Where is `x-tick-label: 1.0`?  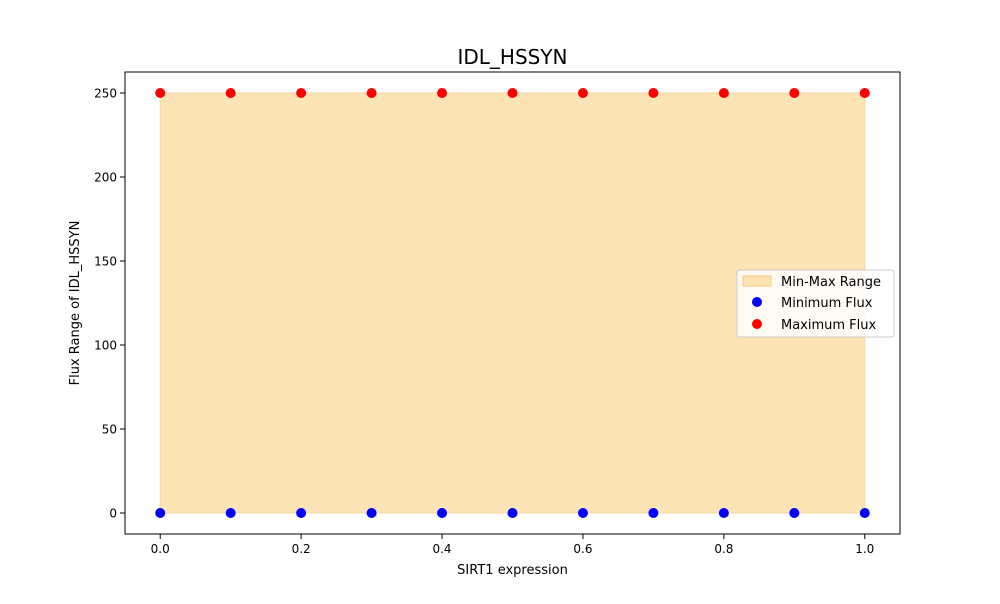
x-tick-label: 1.0 is located at coordinates (864, 549).